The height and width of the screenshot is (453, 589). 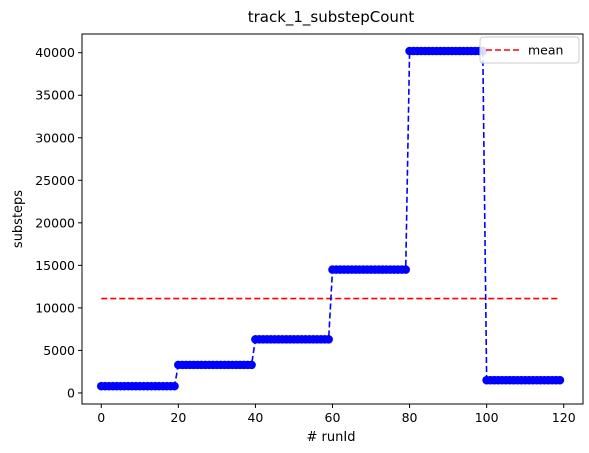 I want to click on x-axis-label: # runId, so click(x=331, y=437).